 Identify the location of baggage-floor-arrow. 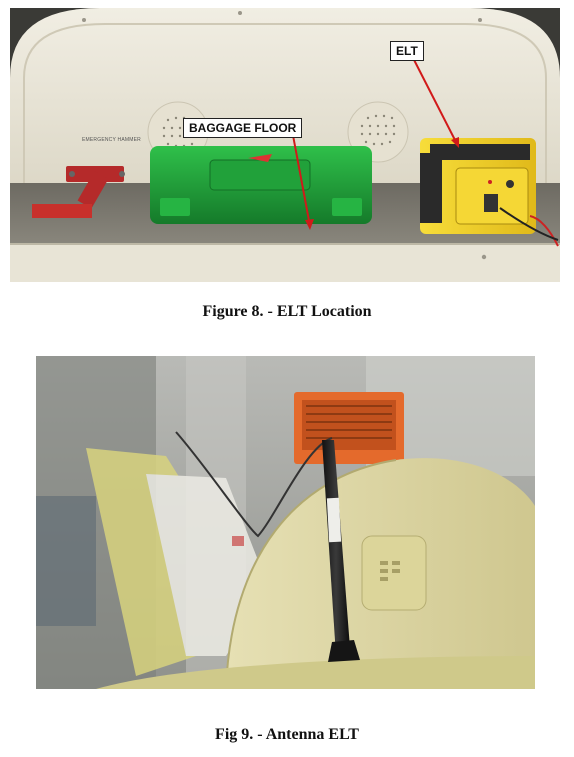
(302, 179).